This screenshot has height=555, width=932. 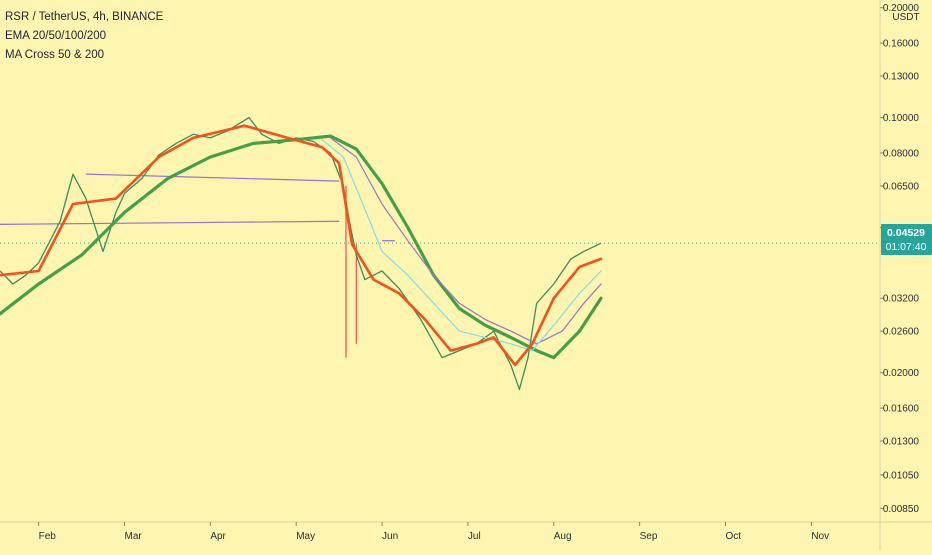 What do you see at coordinates (901, 8) in the screenshot?
I see `y-tick-label: 0.20000` at bounding box center [901, 8].